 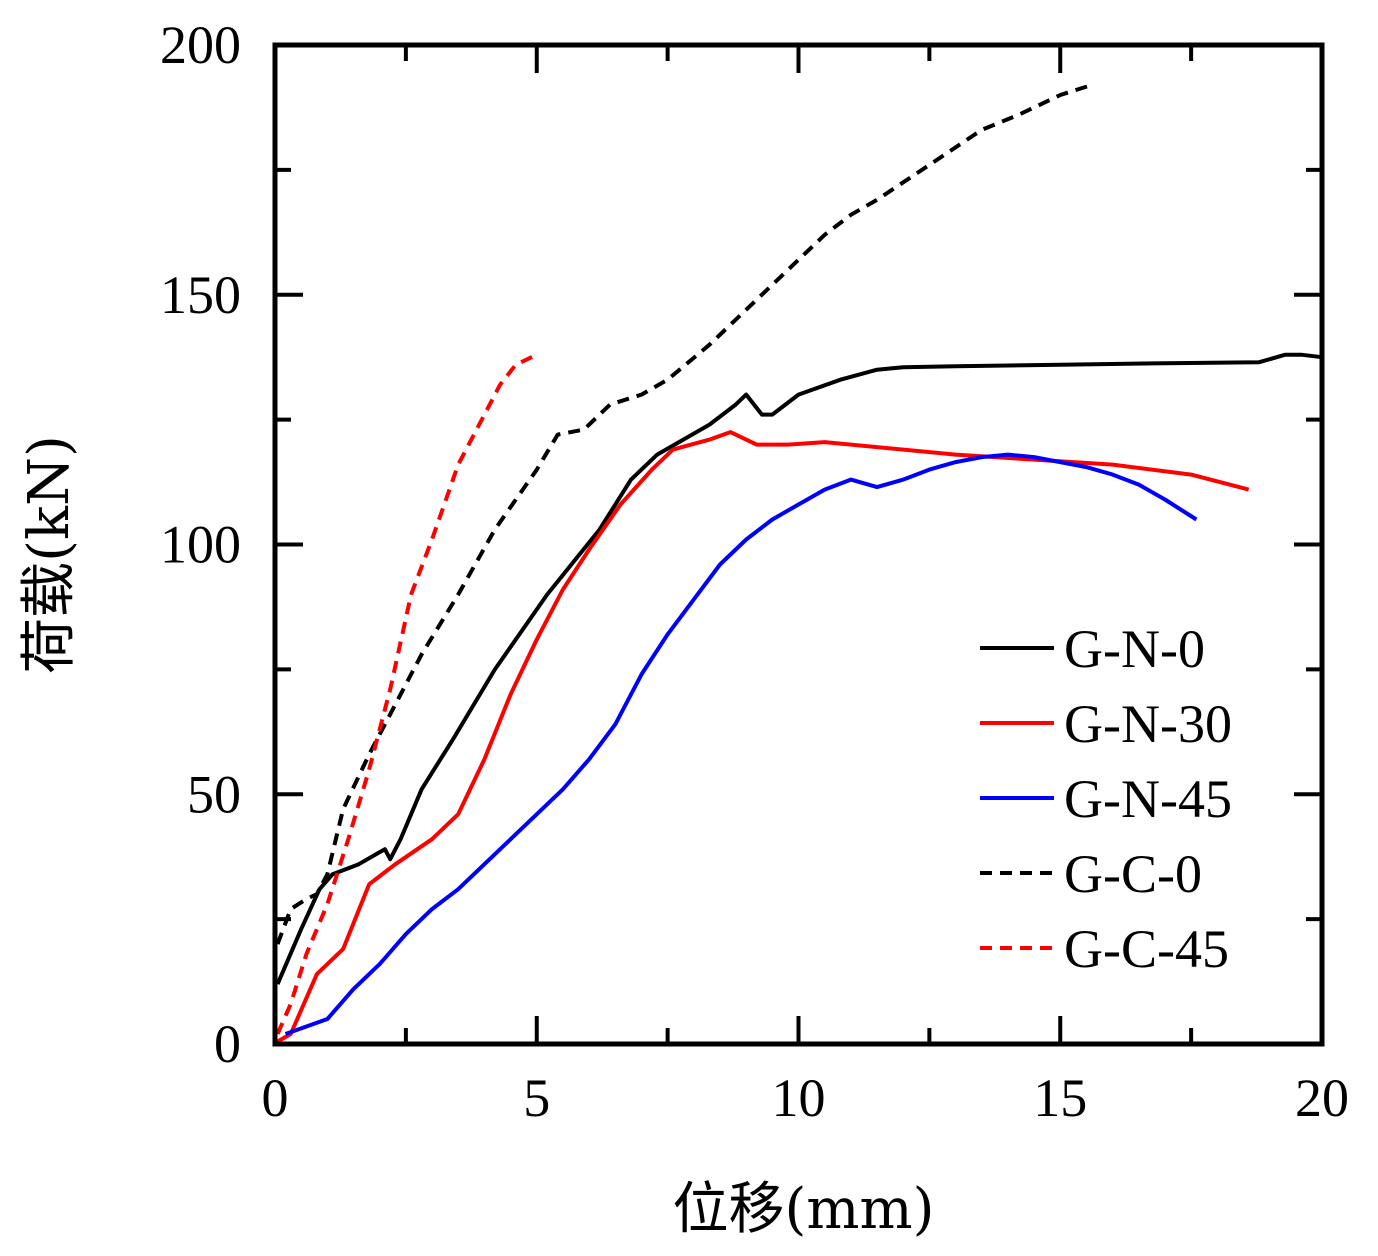 I want to click on x-tick-label: 15, so click(x=1060, y=1098).